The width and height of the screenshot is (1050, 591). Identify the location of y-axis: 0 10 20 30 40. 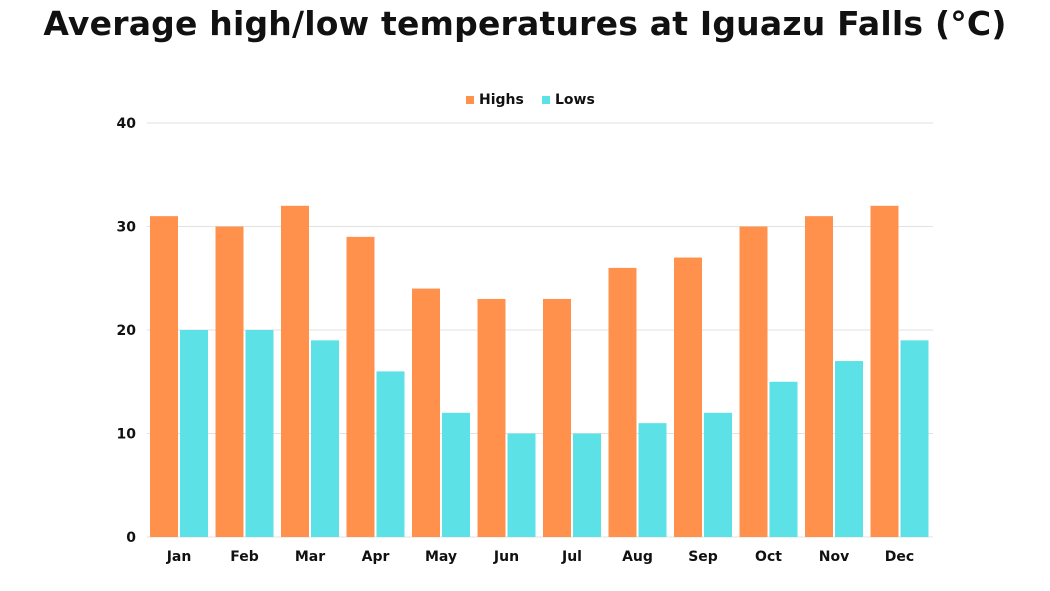
(127, 331).